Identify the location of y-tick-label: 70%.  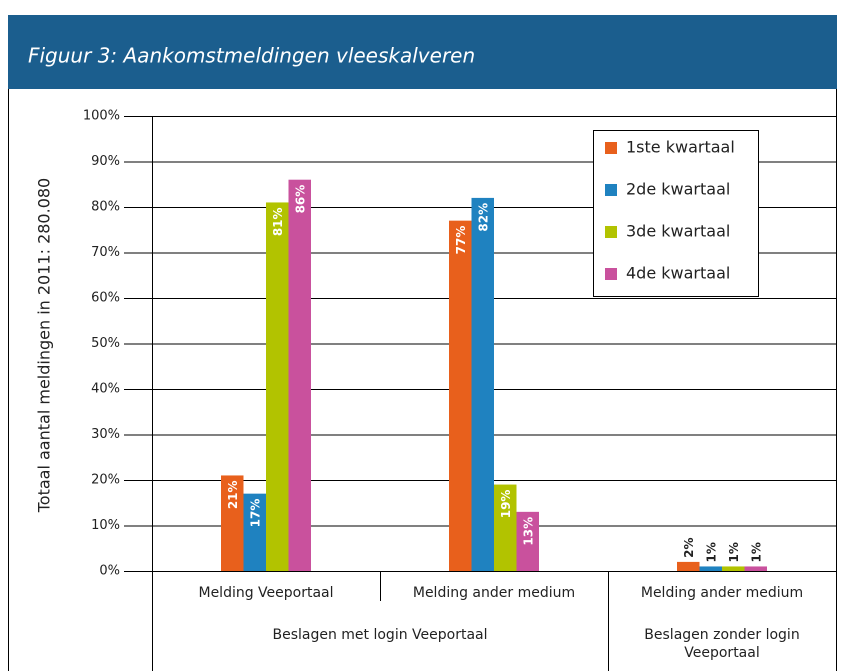
(105, 252).